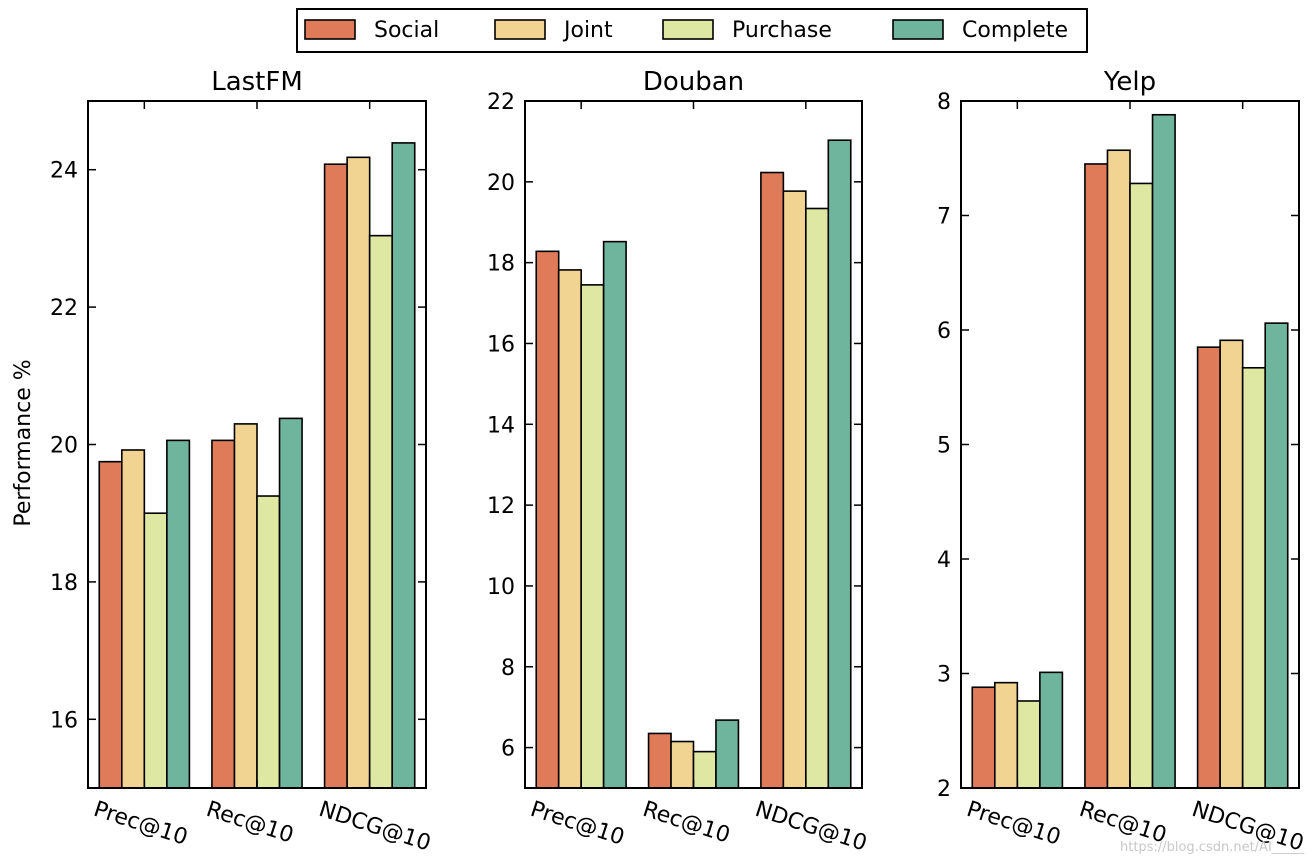 The image size is (1312, 864). I want to click on bar-yelp-prec-at-10-social, so click(983, 737).